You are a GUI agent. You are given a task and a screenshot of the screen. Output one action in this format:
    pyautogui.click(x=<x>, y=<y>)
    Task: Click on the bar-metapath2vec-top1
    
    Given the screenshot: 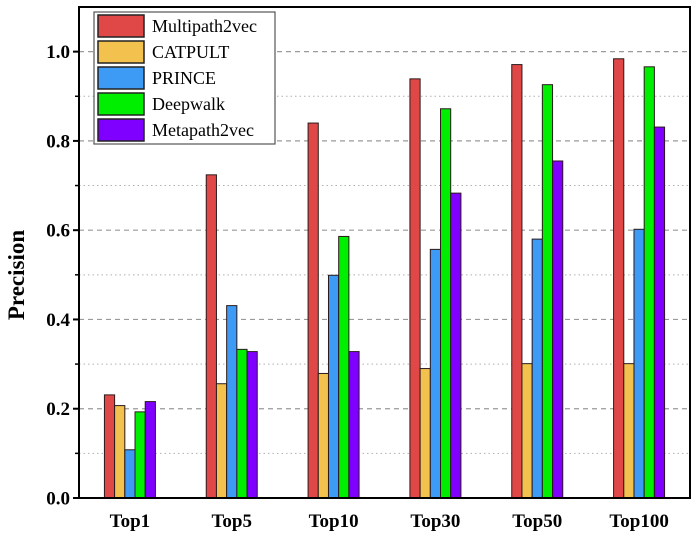 What is the action you would take?
    pyautogui.click(x=150, y=450)
    